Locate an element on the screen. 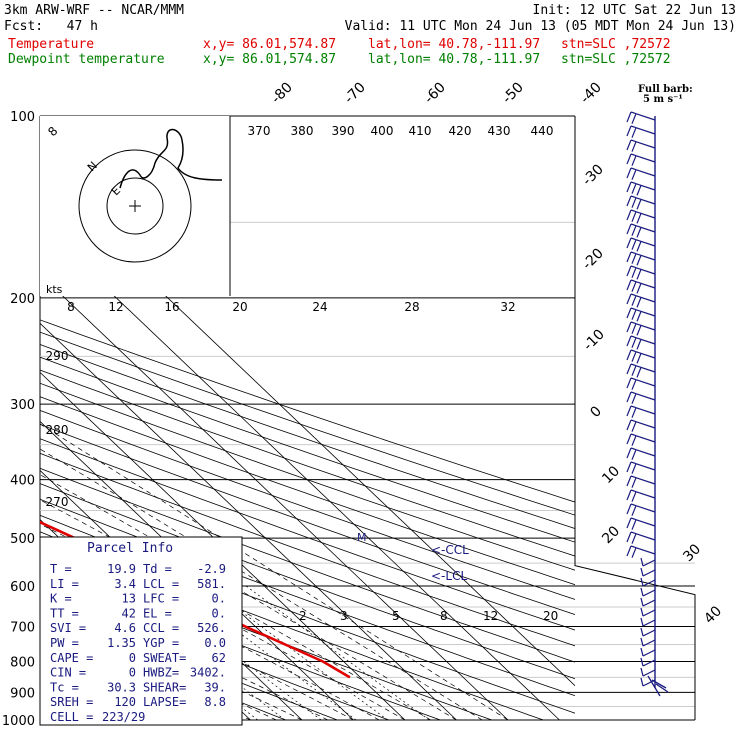 This screenshot has height=740, width=740. parcel-value: 581. is located at coordinates (211, 584).